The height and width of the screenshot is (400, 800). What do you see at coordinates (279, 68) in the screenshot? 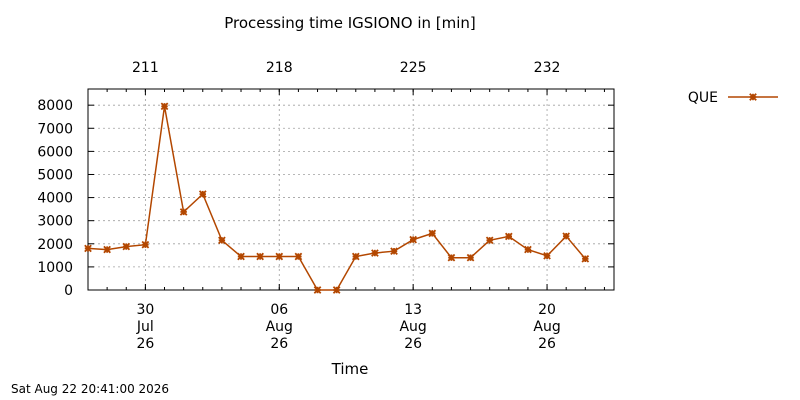
I see `x2-tick-label: 218` at bounding box center [279, 68].